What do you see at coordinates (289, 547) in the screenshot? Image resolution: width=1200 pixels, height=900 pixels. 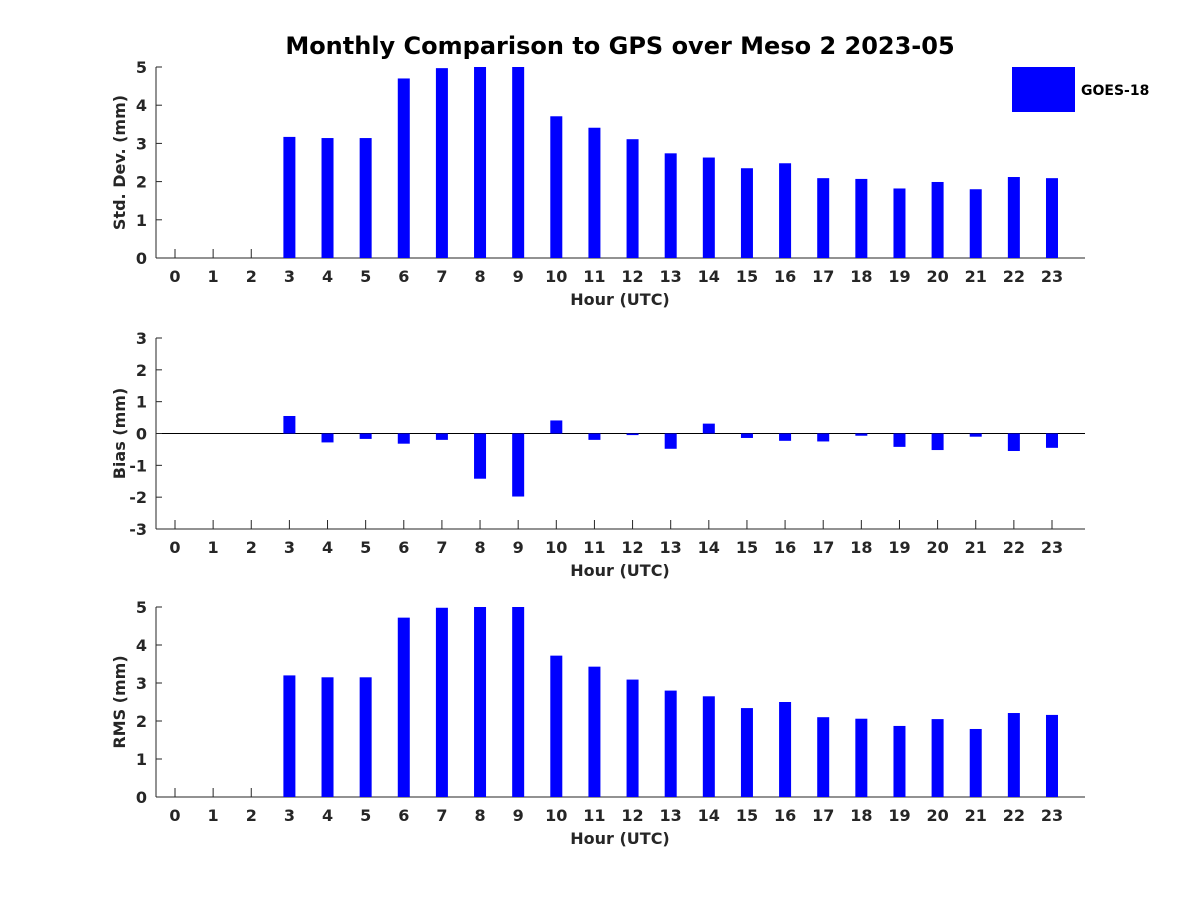 I see `x-tick-label: 3` at bounding box center [289, 547].